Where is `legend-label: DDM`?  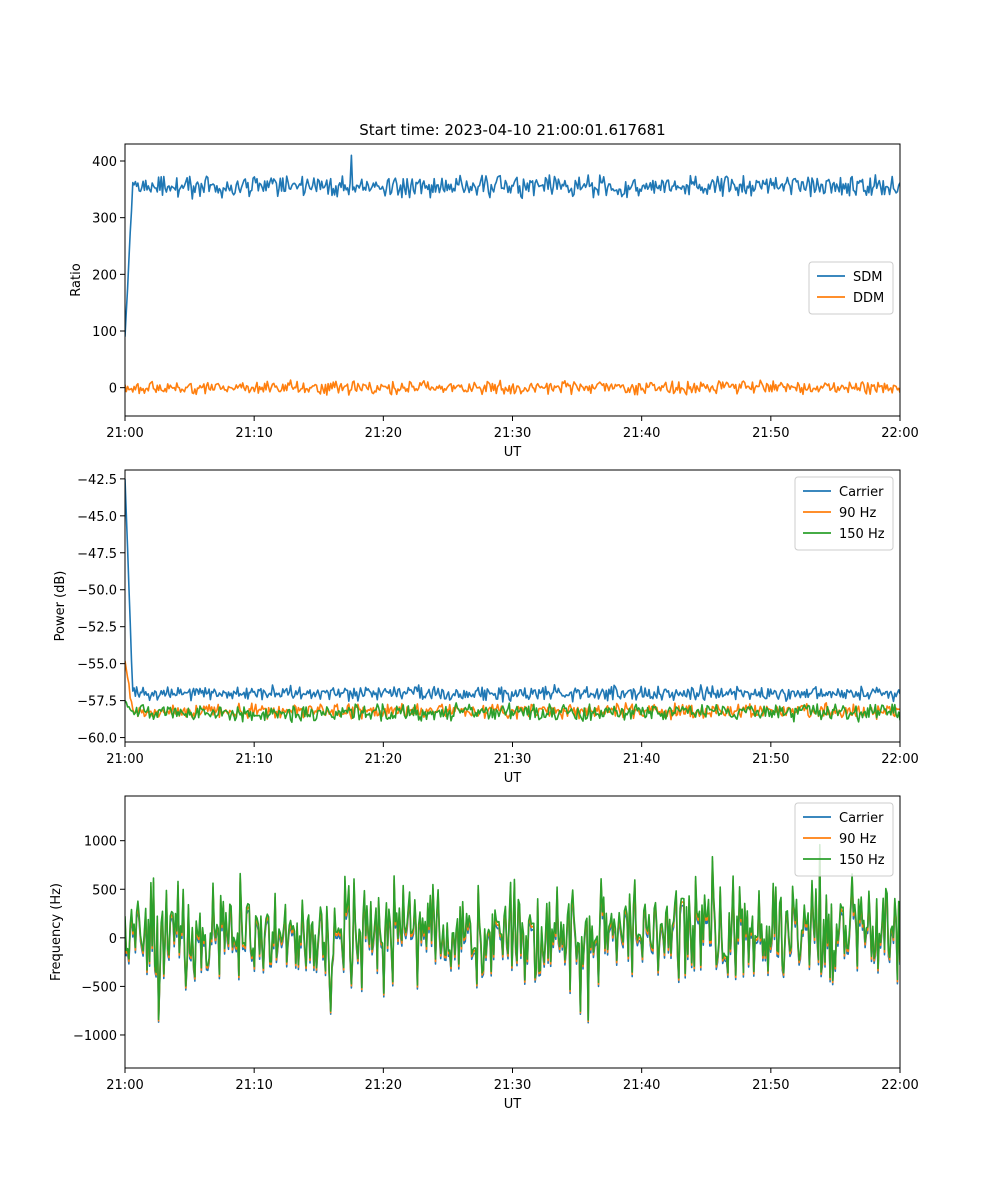 legend-label: DDM is located at coordinates (868, 298).